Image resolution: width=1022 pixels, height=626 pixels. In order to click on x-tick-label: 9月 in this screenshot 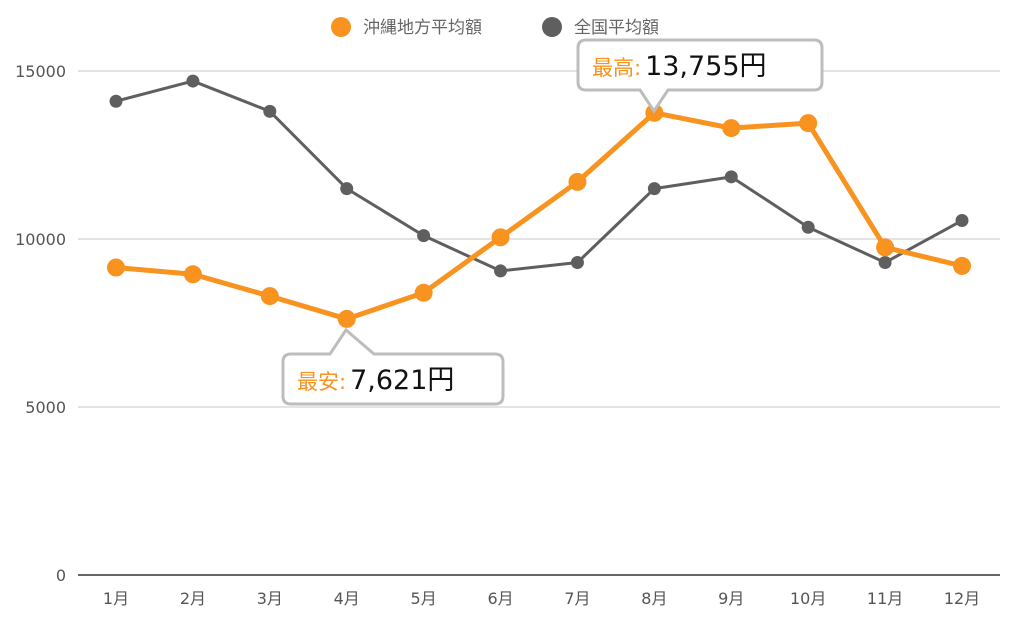, I will do `click(731, 598)`.